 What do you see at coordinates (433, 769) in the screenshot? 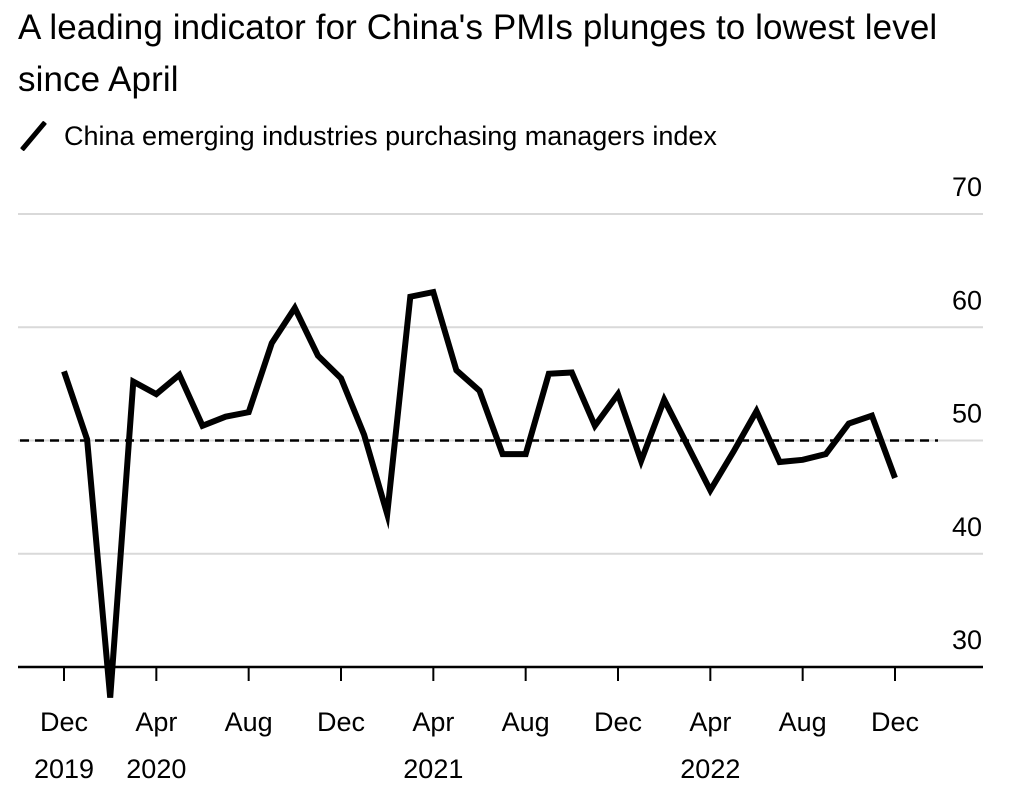
I see `x-tick-year-label: 2021` at bounding box center [433, 769].